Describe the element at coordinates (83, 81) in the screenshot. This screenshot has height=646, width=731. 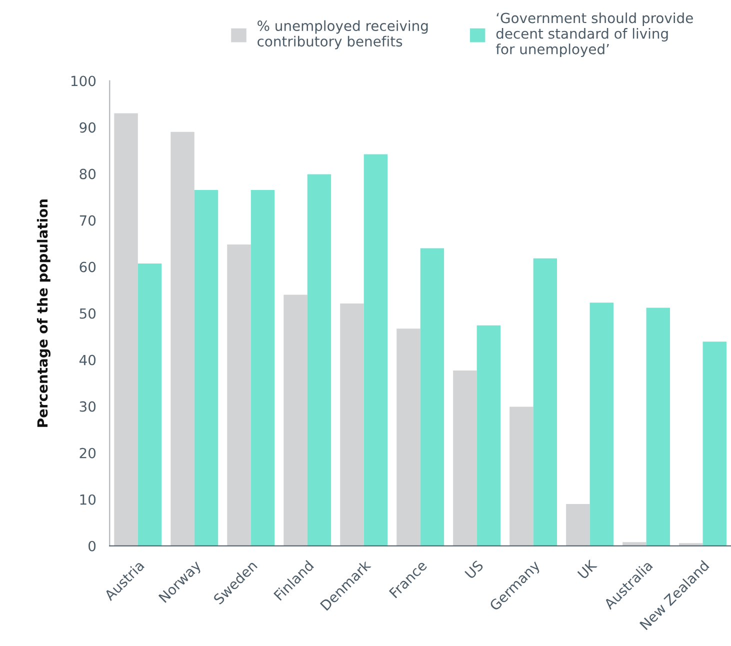
I see `y-tick-label: 100` at that location.